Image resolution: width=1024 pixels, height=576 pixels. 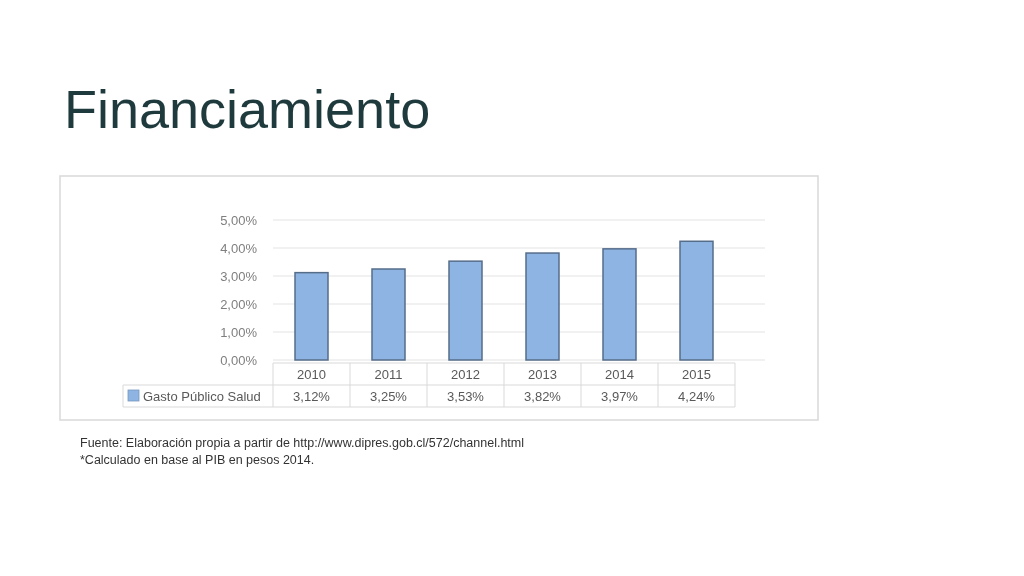 What do you see at coordinates (239, 360) in the screenshot?
I see `y-tick-label: 0,00%` at bounding box center [239, 360].